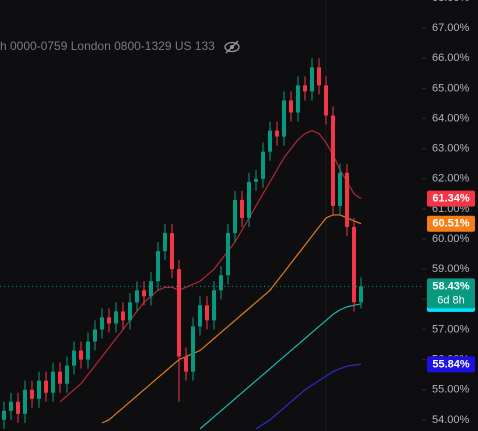  Describe the element at coordinates (107, 46) in the screenshot. I see `session-info: h 0000-0759 London 0800-1329 US 133` at that location.